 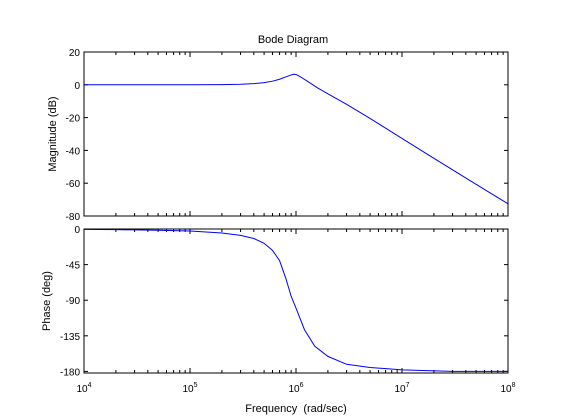 I want to click on x-axis-label: Frequency (rad/sec), so click(x=295, y=409).